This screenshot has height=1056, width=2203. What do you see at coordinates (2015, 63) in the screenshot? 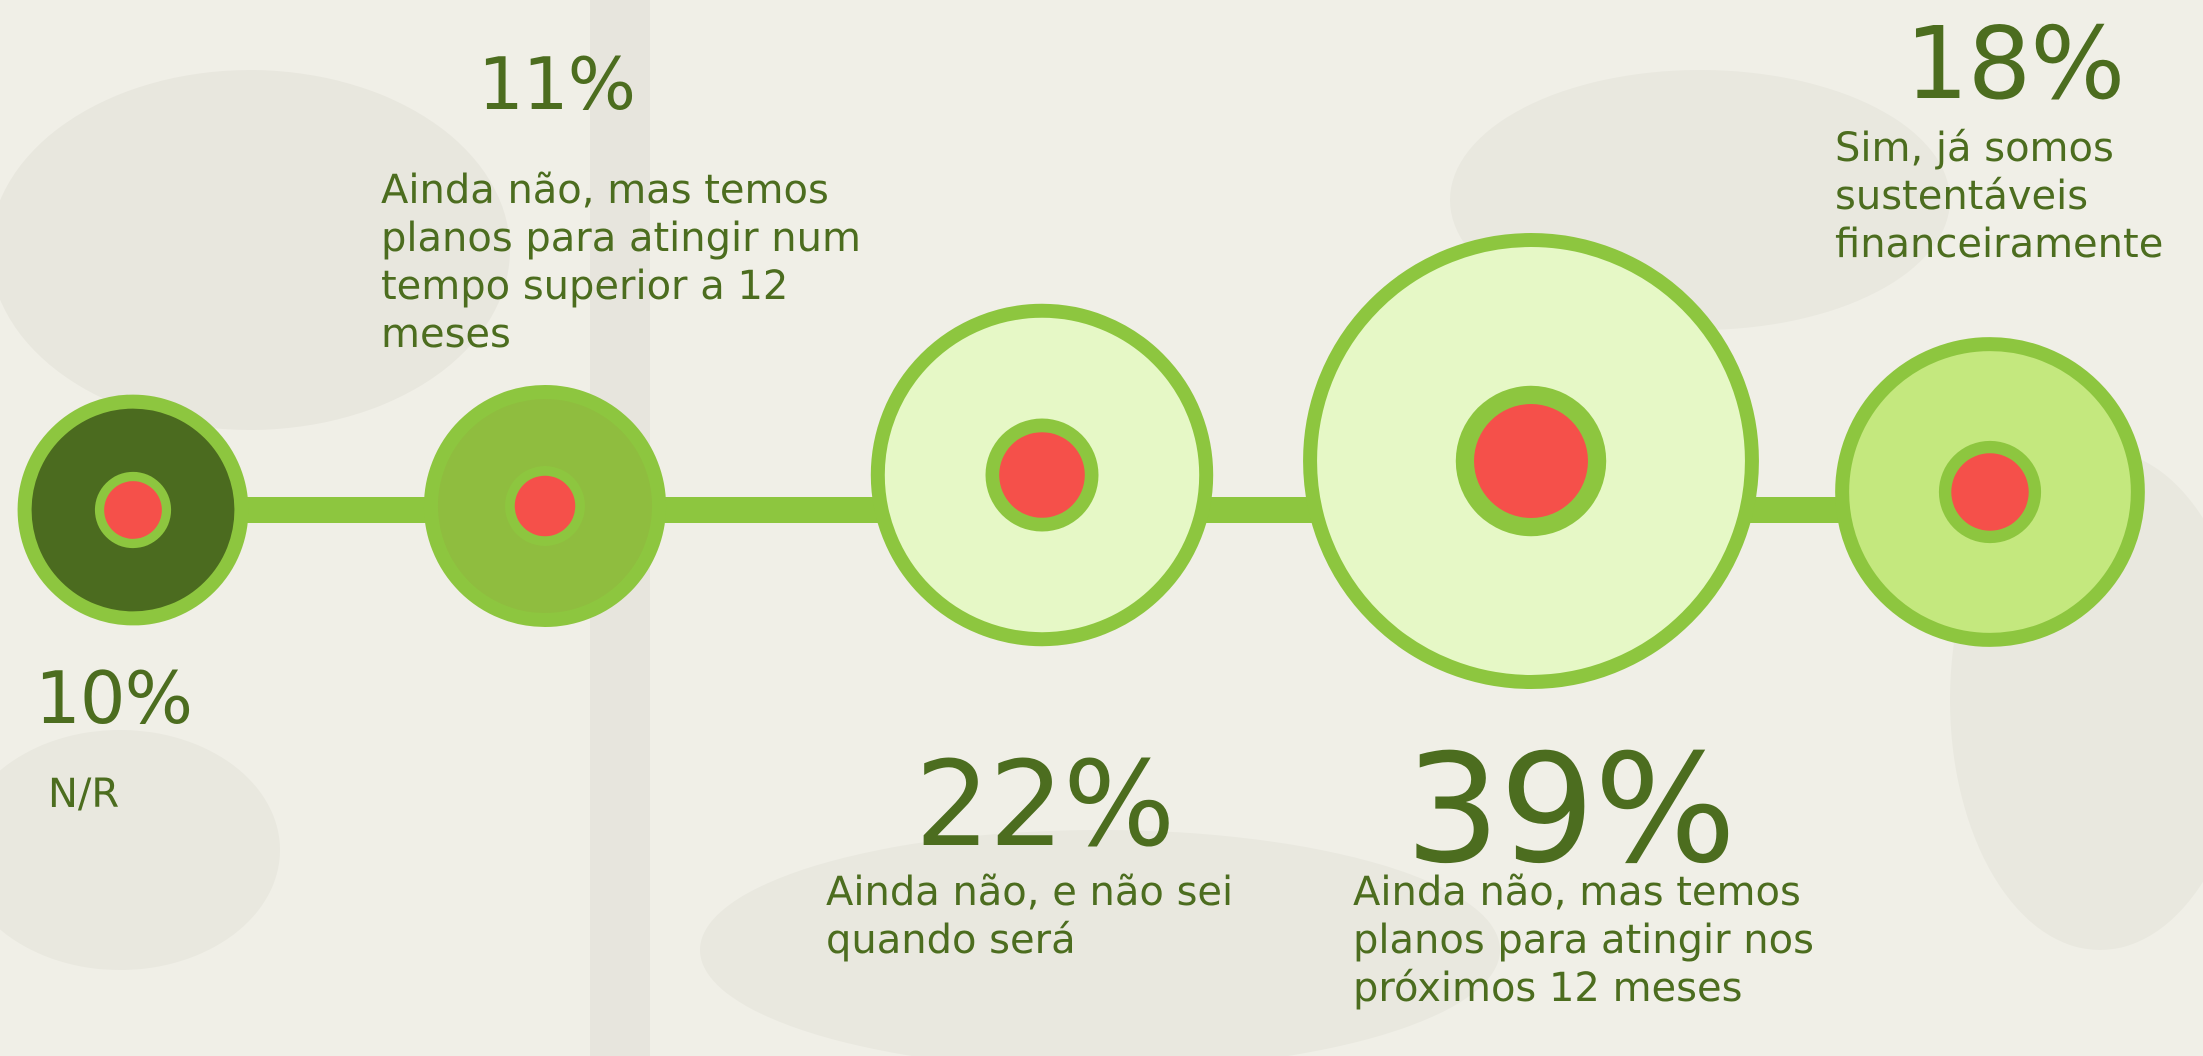
I see `value-label: 18%` at bounding box center [2015, 63].